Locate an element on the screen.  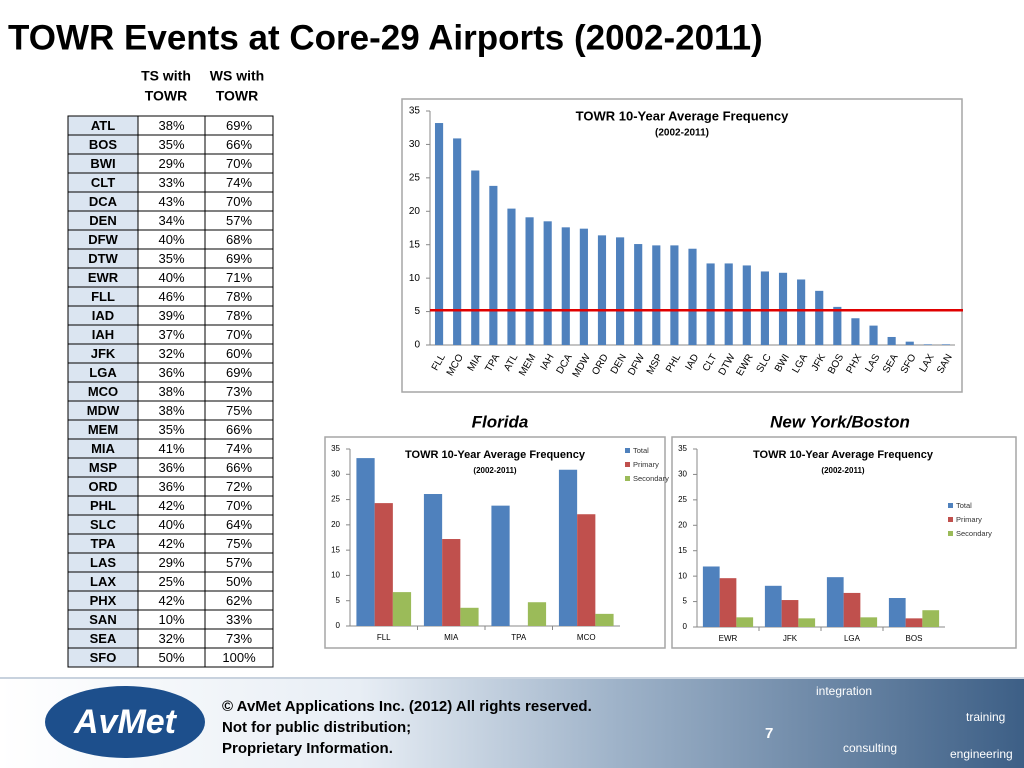
airport-code: DCA is located at coordinates (103, 201).